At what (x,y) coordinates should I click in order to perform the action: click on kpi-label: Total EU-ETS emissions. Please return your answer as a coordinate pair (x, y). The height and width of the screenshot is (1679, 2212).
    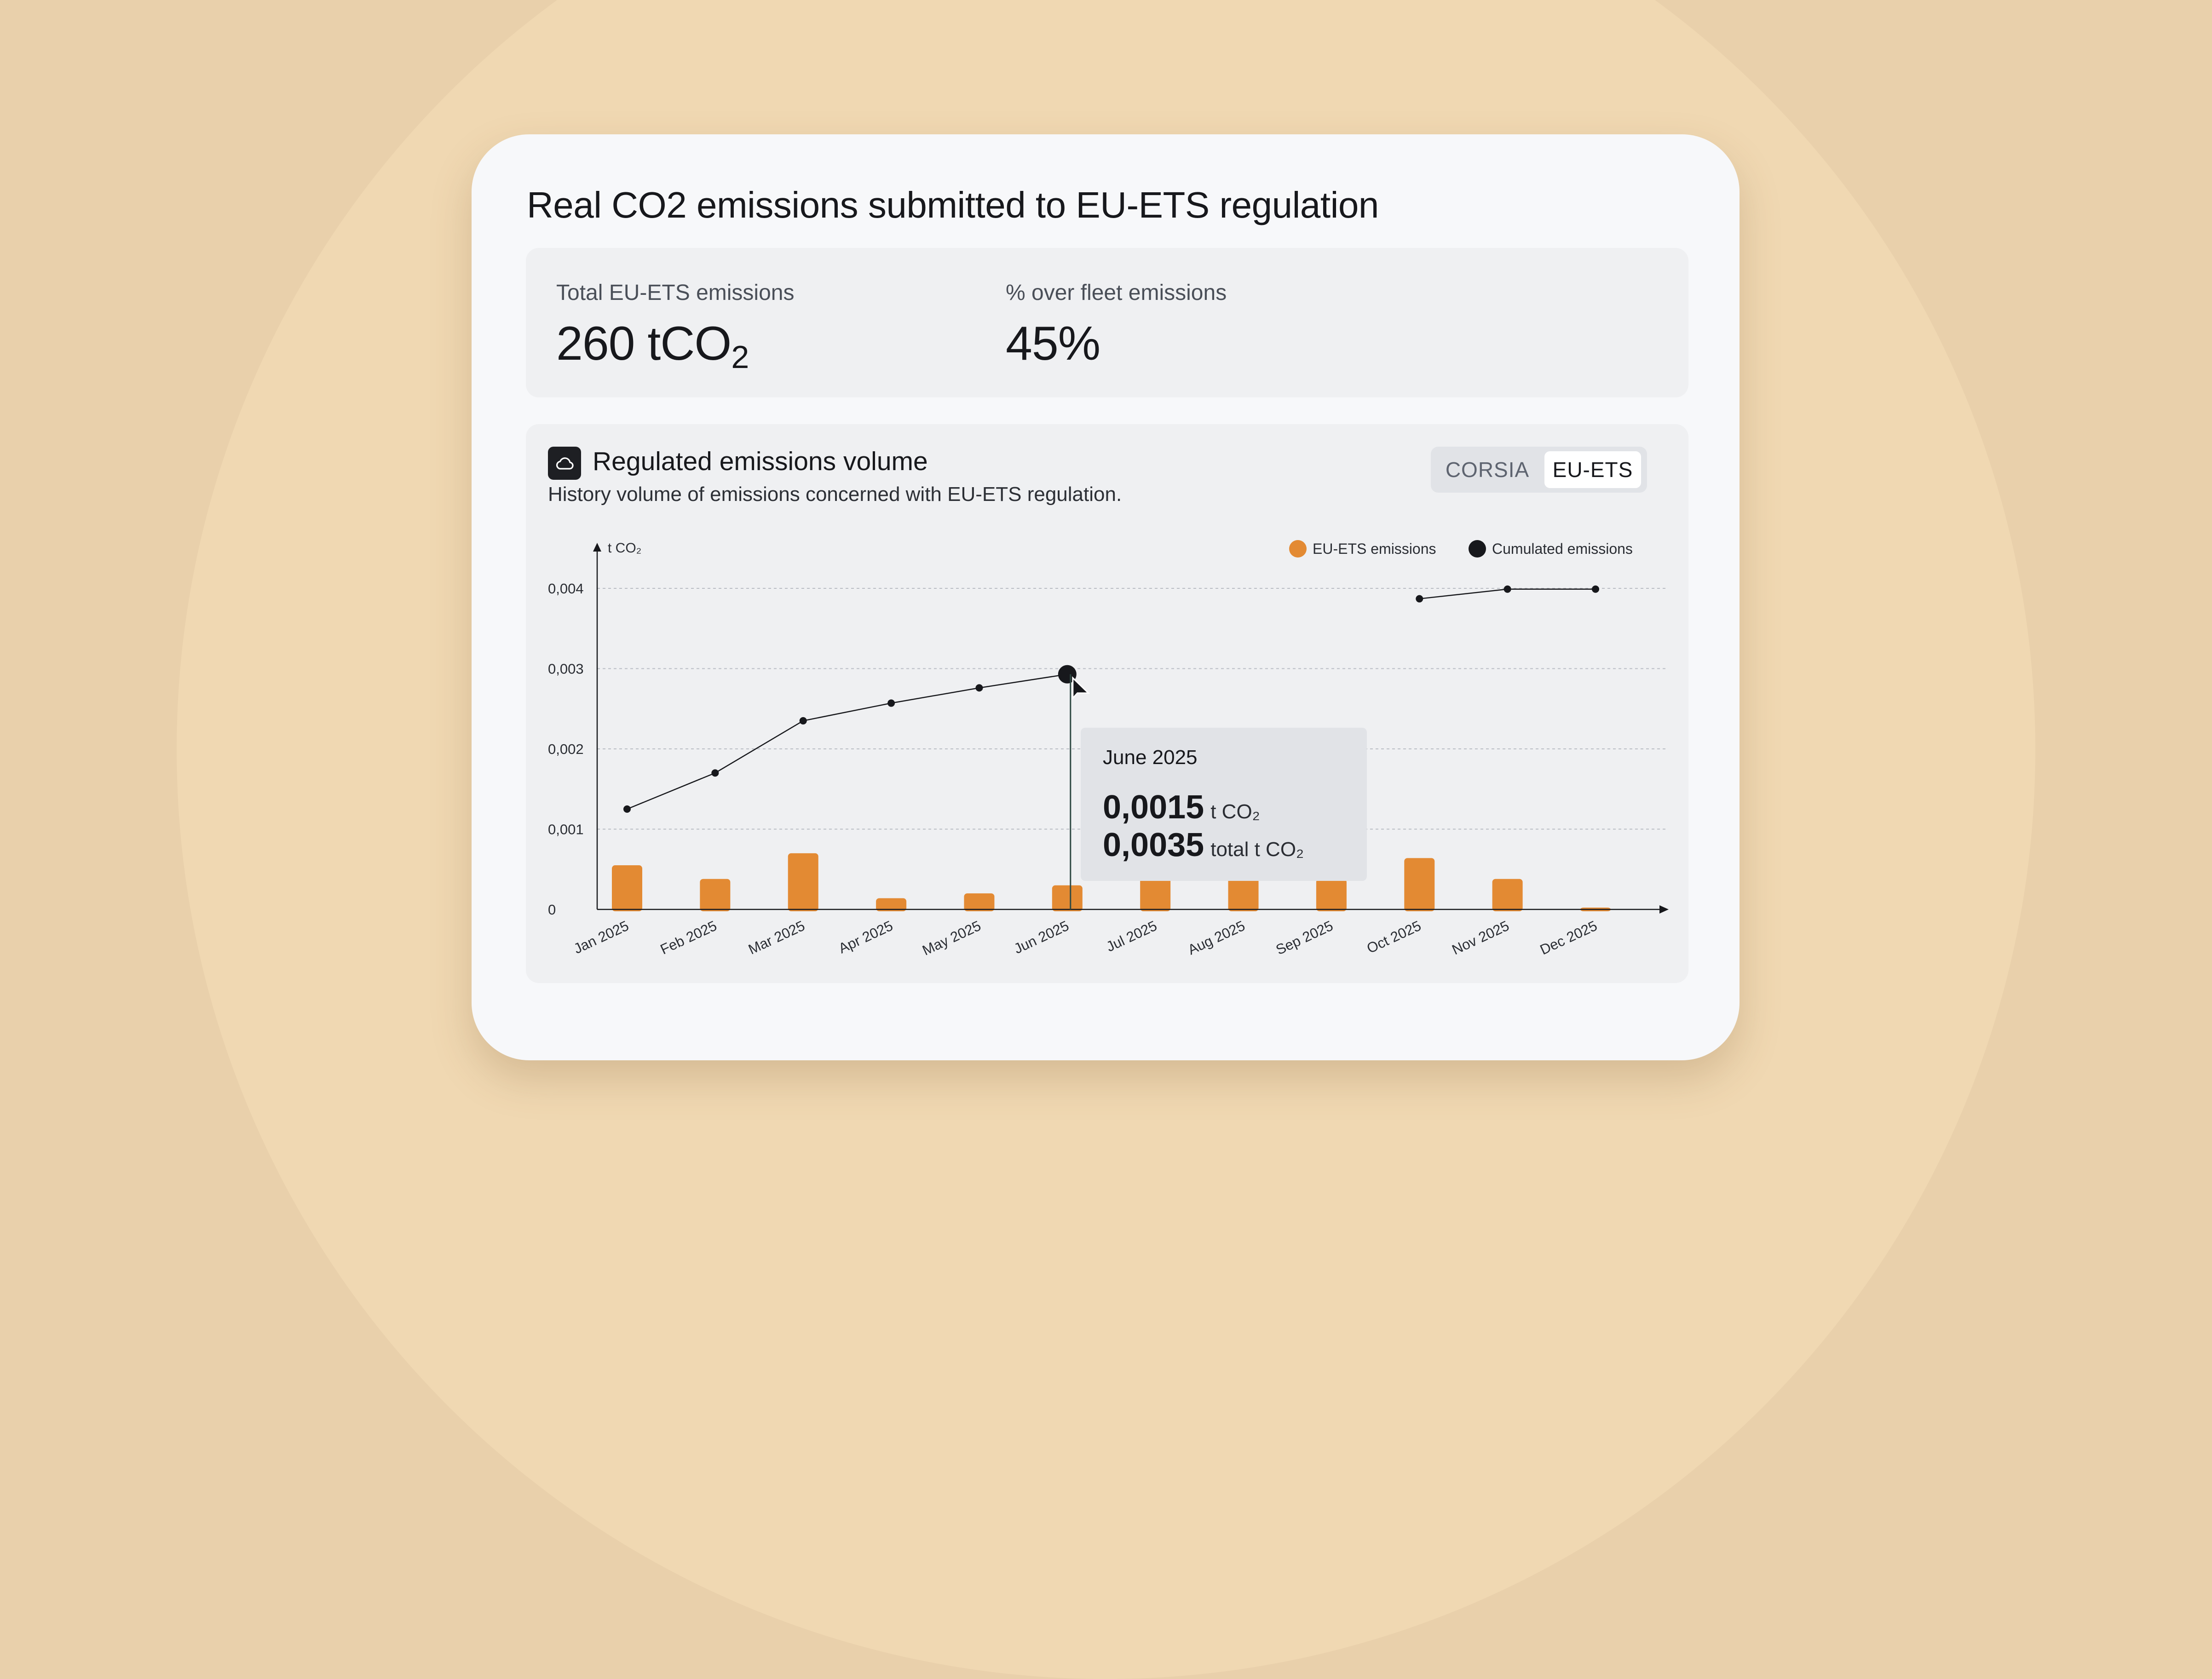
    Looking at the image, I should click on (675, 293).